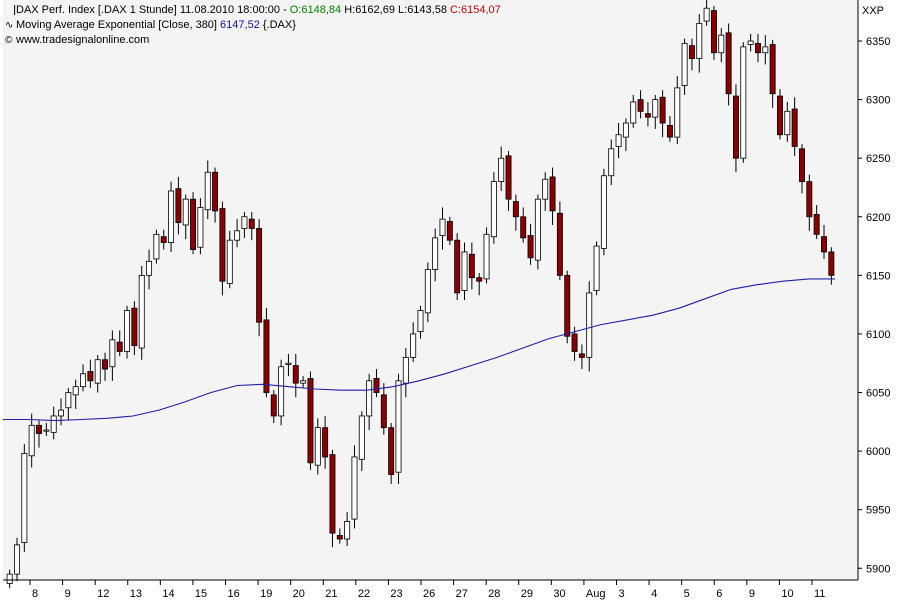 This screenshot has width=900, height=600. I want to click on x-tick-label: 21, so click(331, 594).